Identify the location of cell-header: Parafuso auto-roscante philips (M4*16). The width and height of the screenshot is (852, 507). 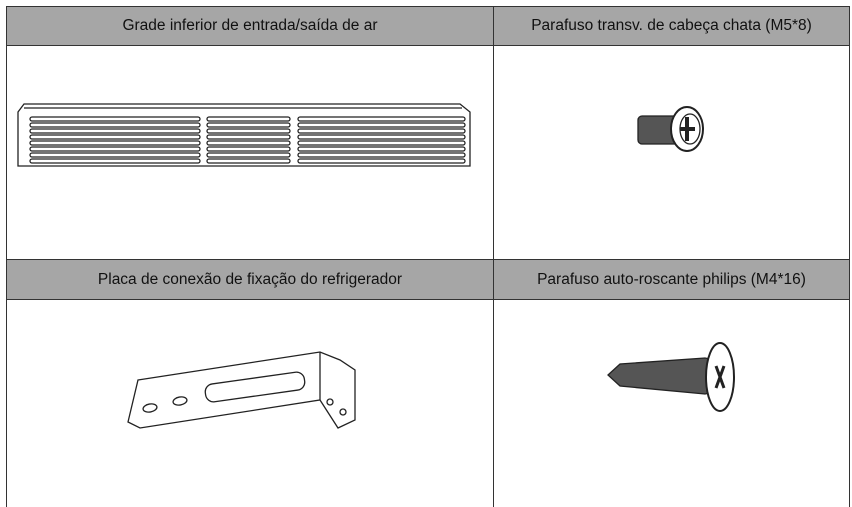
(671, 279).